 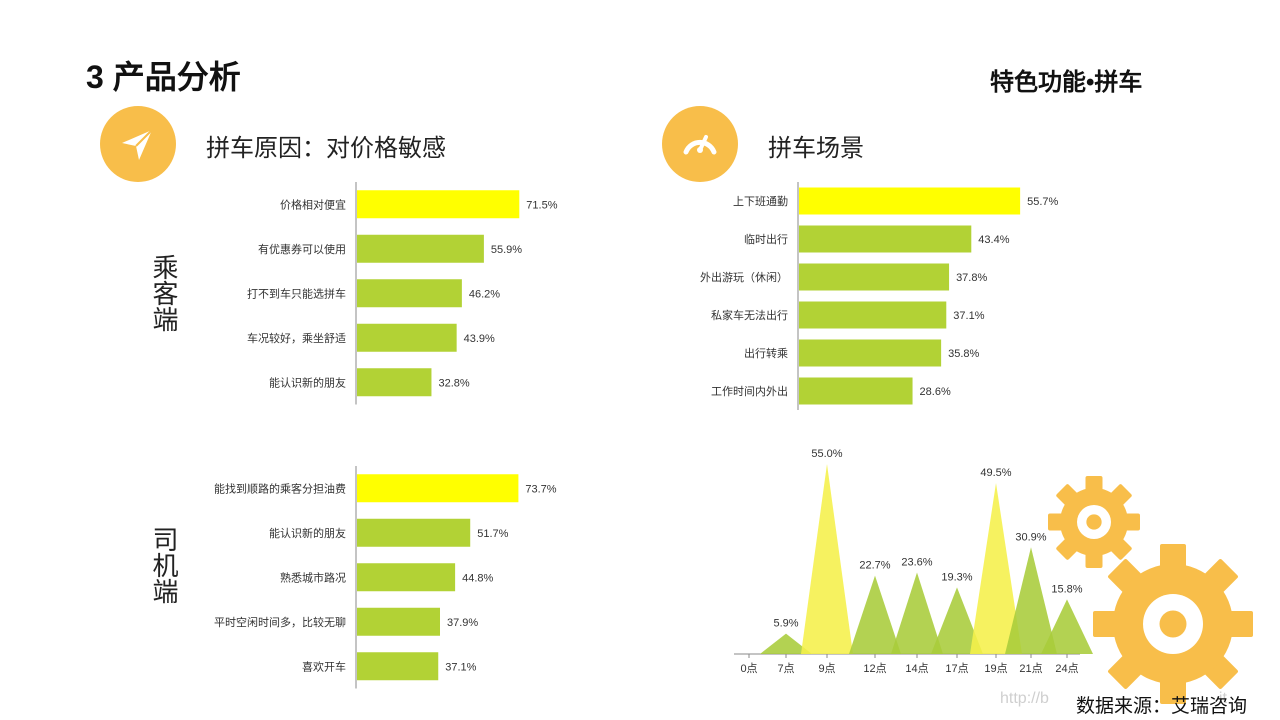 I want to click on x-tick-label: 24点, so click(x=1066, y=668).